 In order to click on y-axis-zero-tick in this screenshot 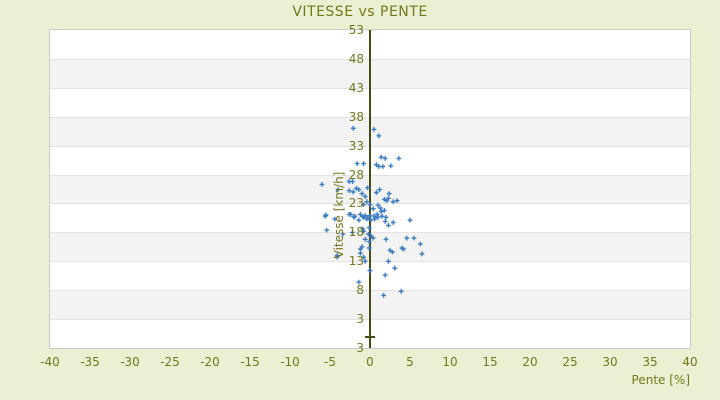, I will do `click(370, 337)`.